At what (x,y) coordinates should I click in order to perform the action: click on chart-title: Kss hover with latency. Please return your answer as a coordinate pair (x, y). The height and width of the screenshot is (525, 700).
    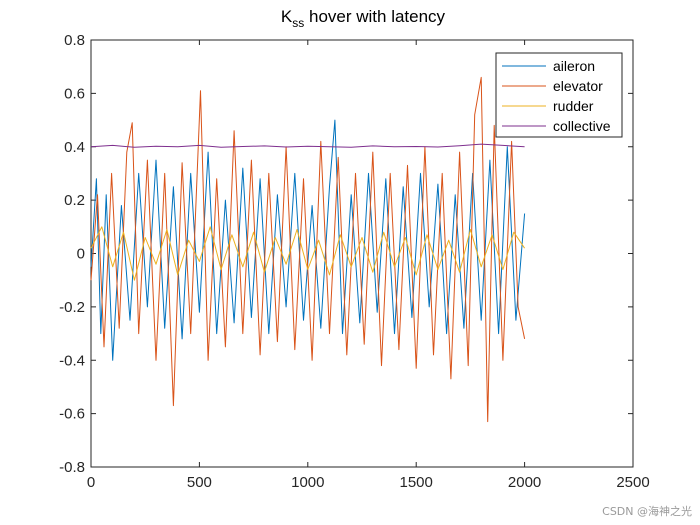
    Looking at the image, I should click on (363, 18).